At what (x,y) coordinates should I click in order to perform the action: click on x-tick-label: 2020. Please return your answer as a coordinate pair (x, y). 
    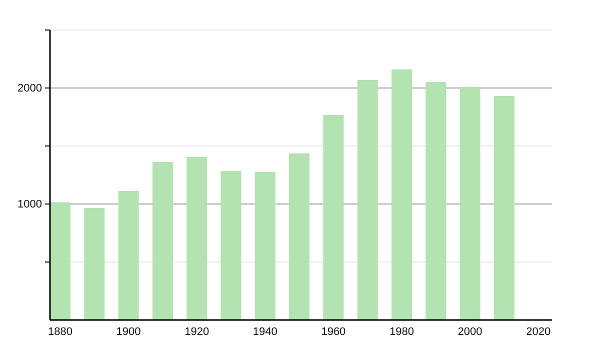
    Looking at the image, I should click on (538, 332).